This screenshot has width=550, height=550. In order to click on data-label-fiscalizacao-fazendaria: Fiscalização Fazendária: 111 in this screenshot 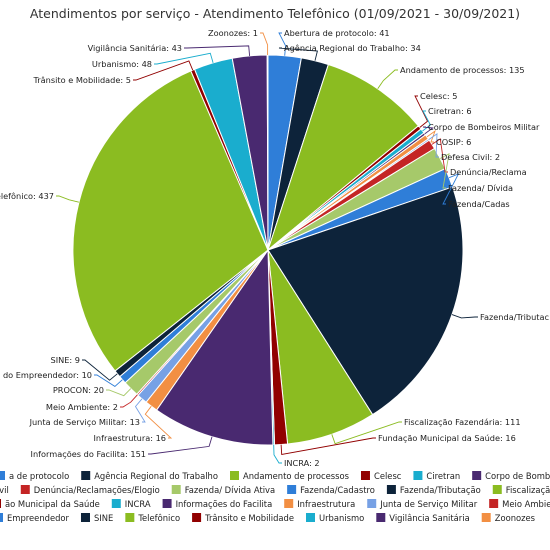, I will do `click(462, 422)`.